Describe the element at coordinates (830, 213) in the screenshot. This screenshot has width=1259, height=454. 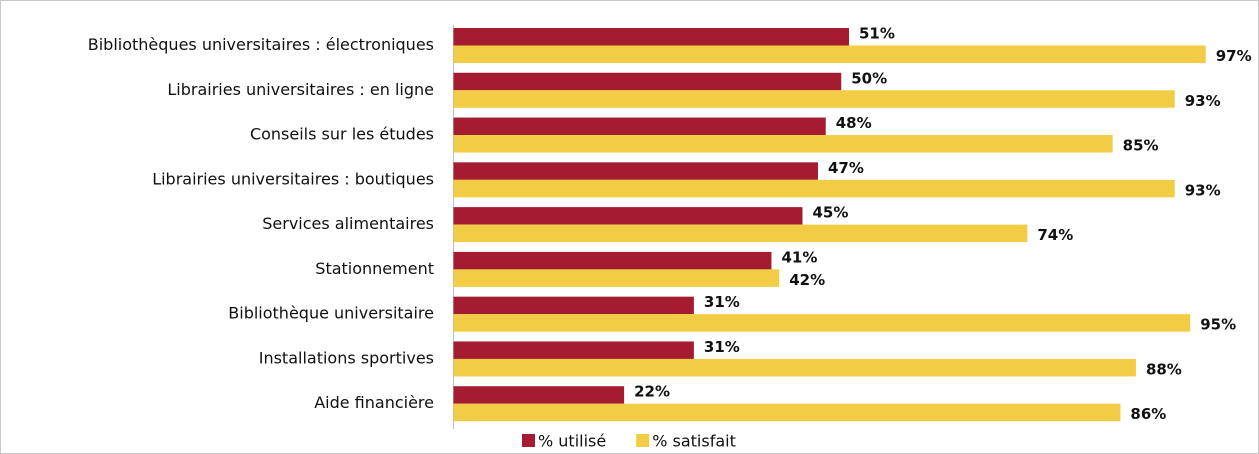
I see `value-label: 45%` at that location.